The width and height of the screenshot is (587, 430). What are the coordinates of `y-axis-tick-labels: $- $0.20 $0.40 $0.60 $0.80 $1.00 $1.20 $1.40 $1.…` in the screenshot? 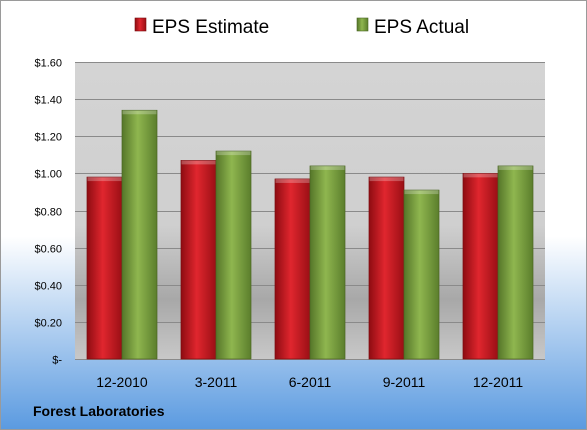 It's located at (48, 212).